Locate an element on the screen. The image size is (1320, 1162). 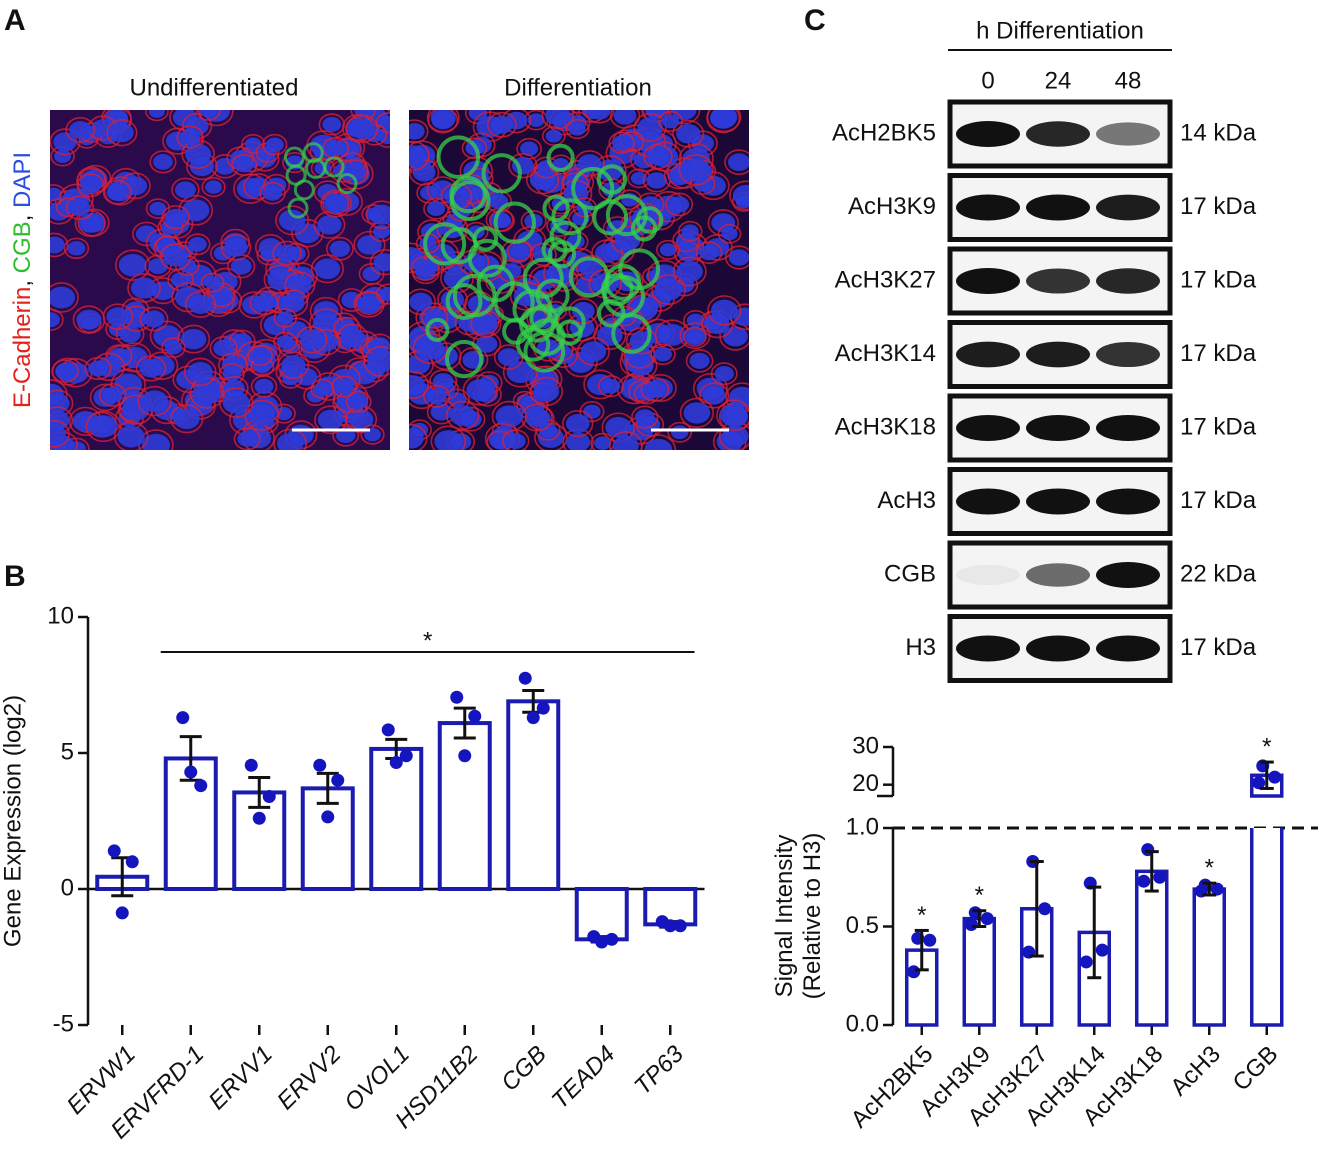
lane-label: 24 is located at coordinates (1058, 80).